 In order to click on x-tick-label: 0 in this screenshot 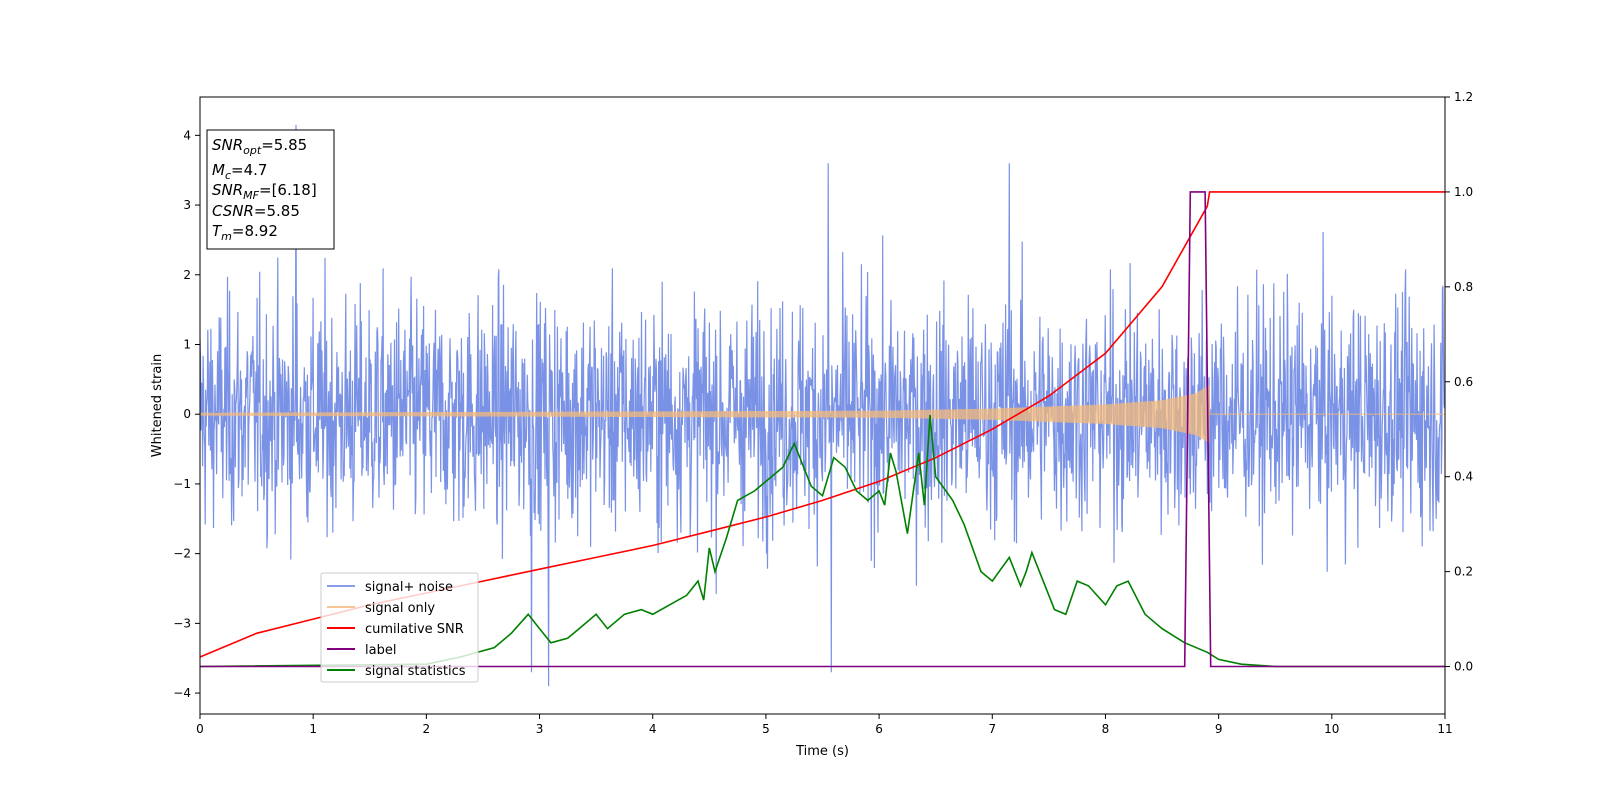, I will do `click(200, 729)`.